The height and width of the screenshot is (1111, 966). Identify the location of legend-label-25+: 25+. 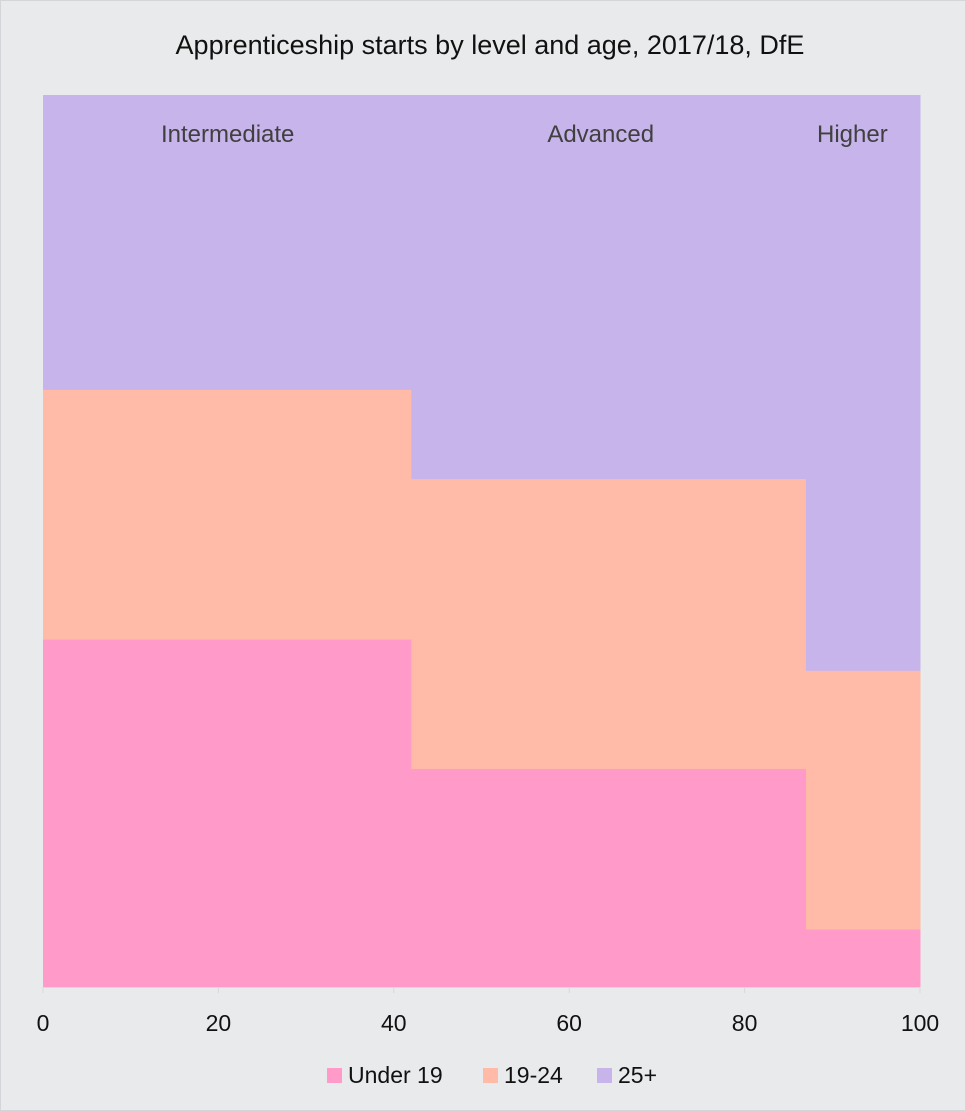
(637, 1075).